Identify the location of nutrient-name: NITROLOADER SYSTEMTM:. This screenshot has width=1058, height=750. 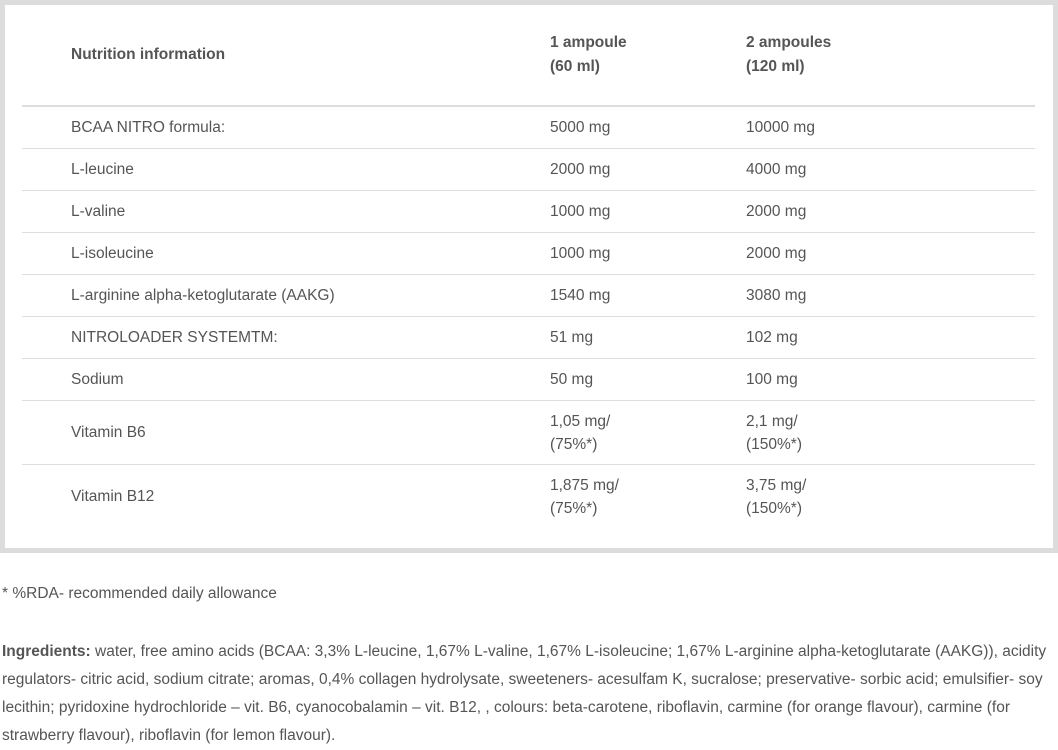
(286, 337).